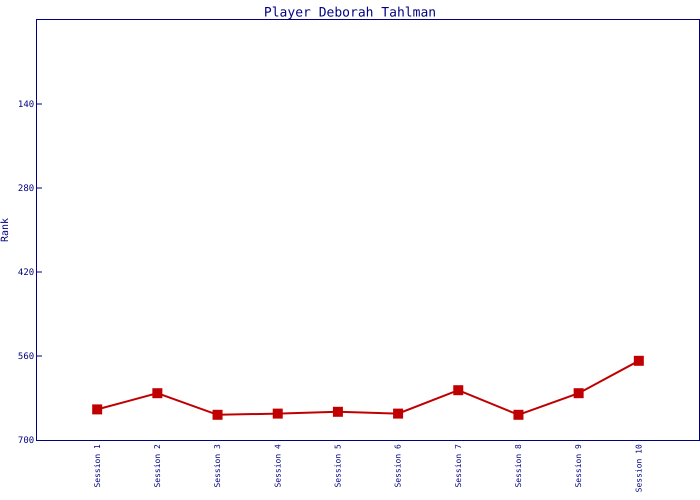  I want to click on y-axis-title: Rank, so click(5, 230).